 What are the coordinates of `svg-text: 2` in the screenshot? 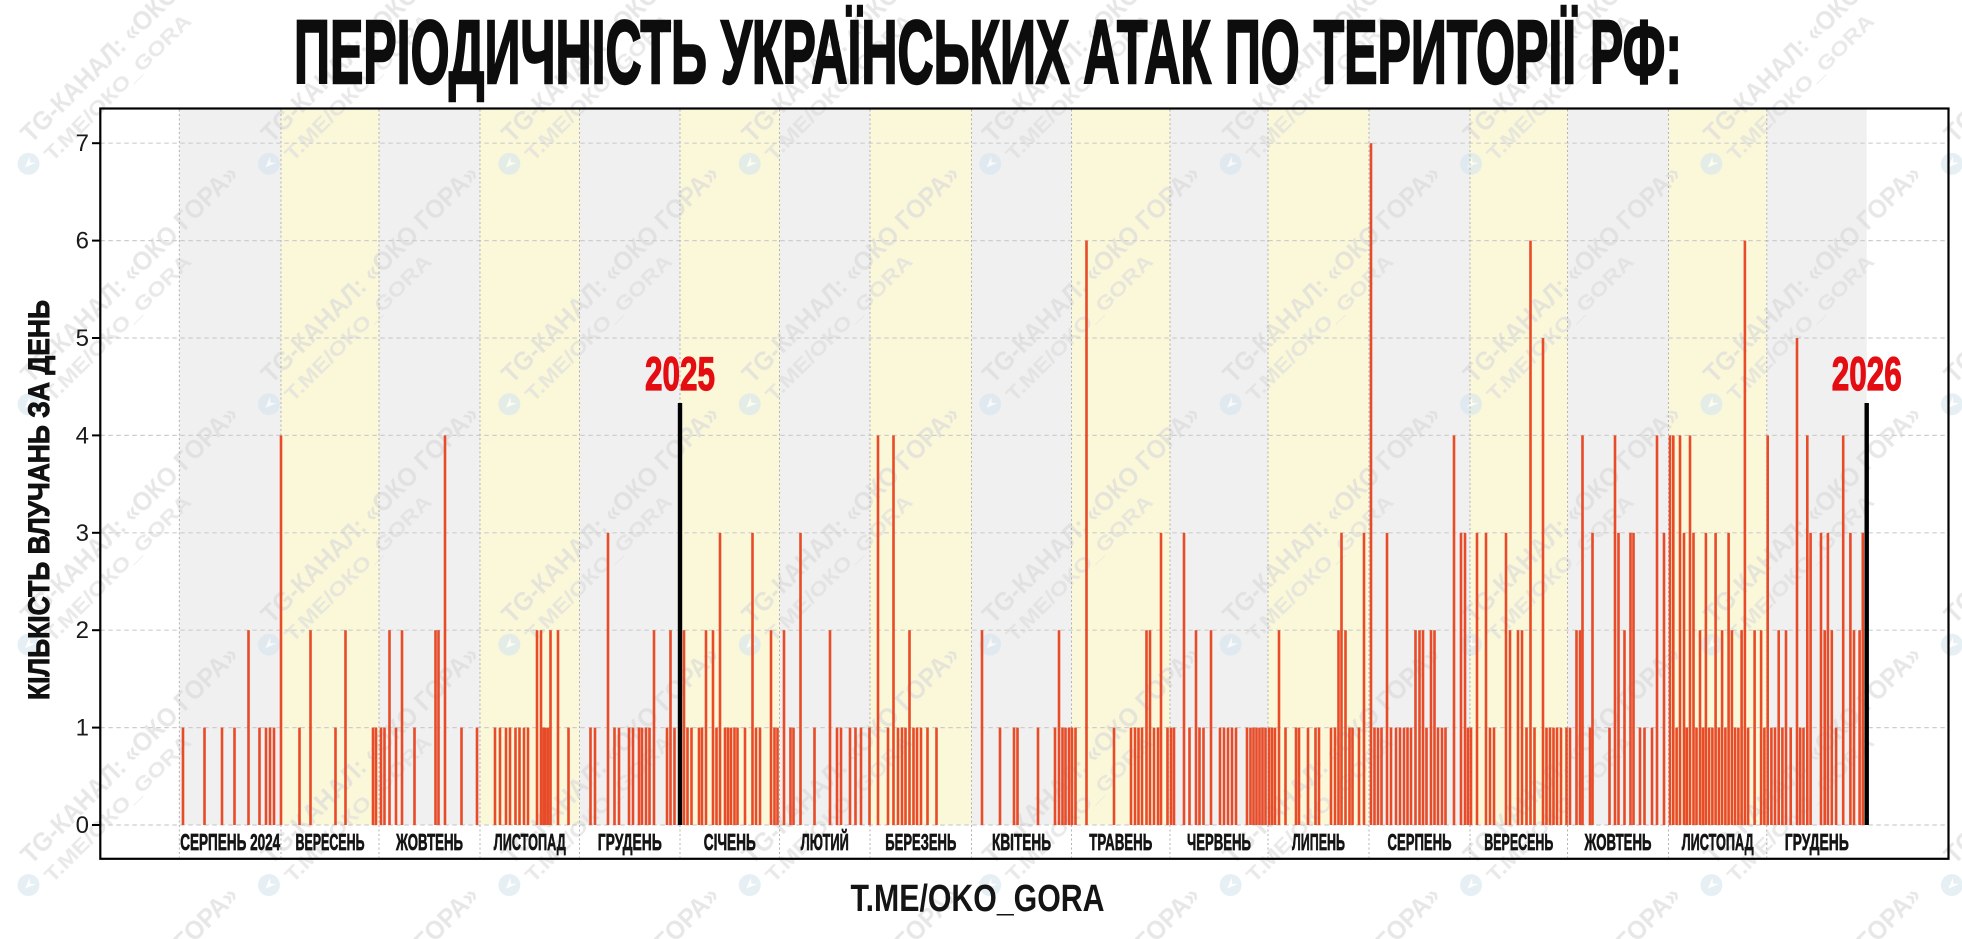 It's located at (82, 630).